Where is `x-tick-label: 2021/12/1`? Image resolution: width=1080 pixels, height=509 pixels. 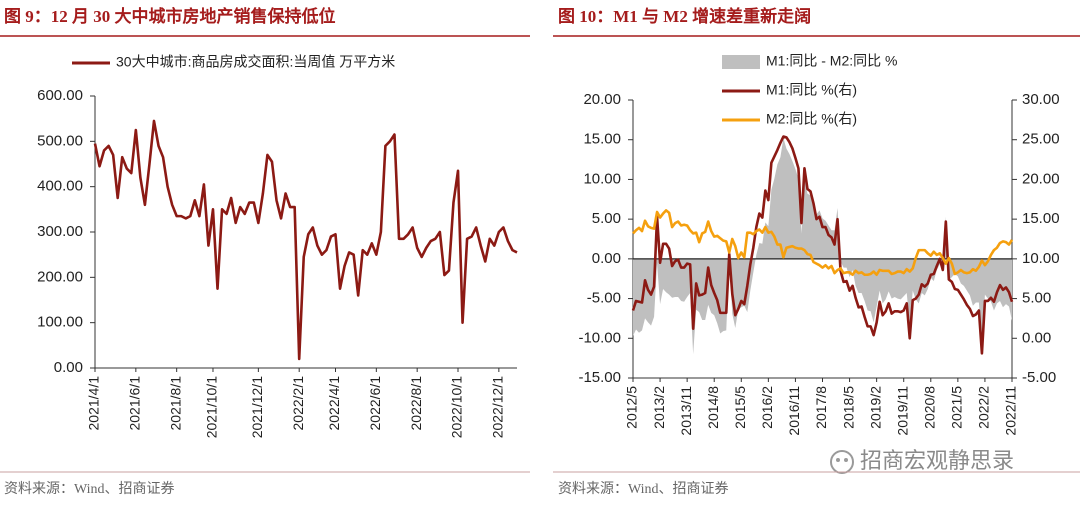 x-tick-label: 2021/12/1 is located at coordinates (257, 407).